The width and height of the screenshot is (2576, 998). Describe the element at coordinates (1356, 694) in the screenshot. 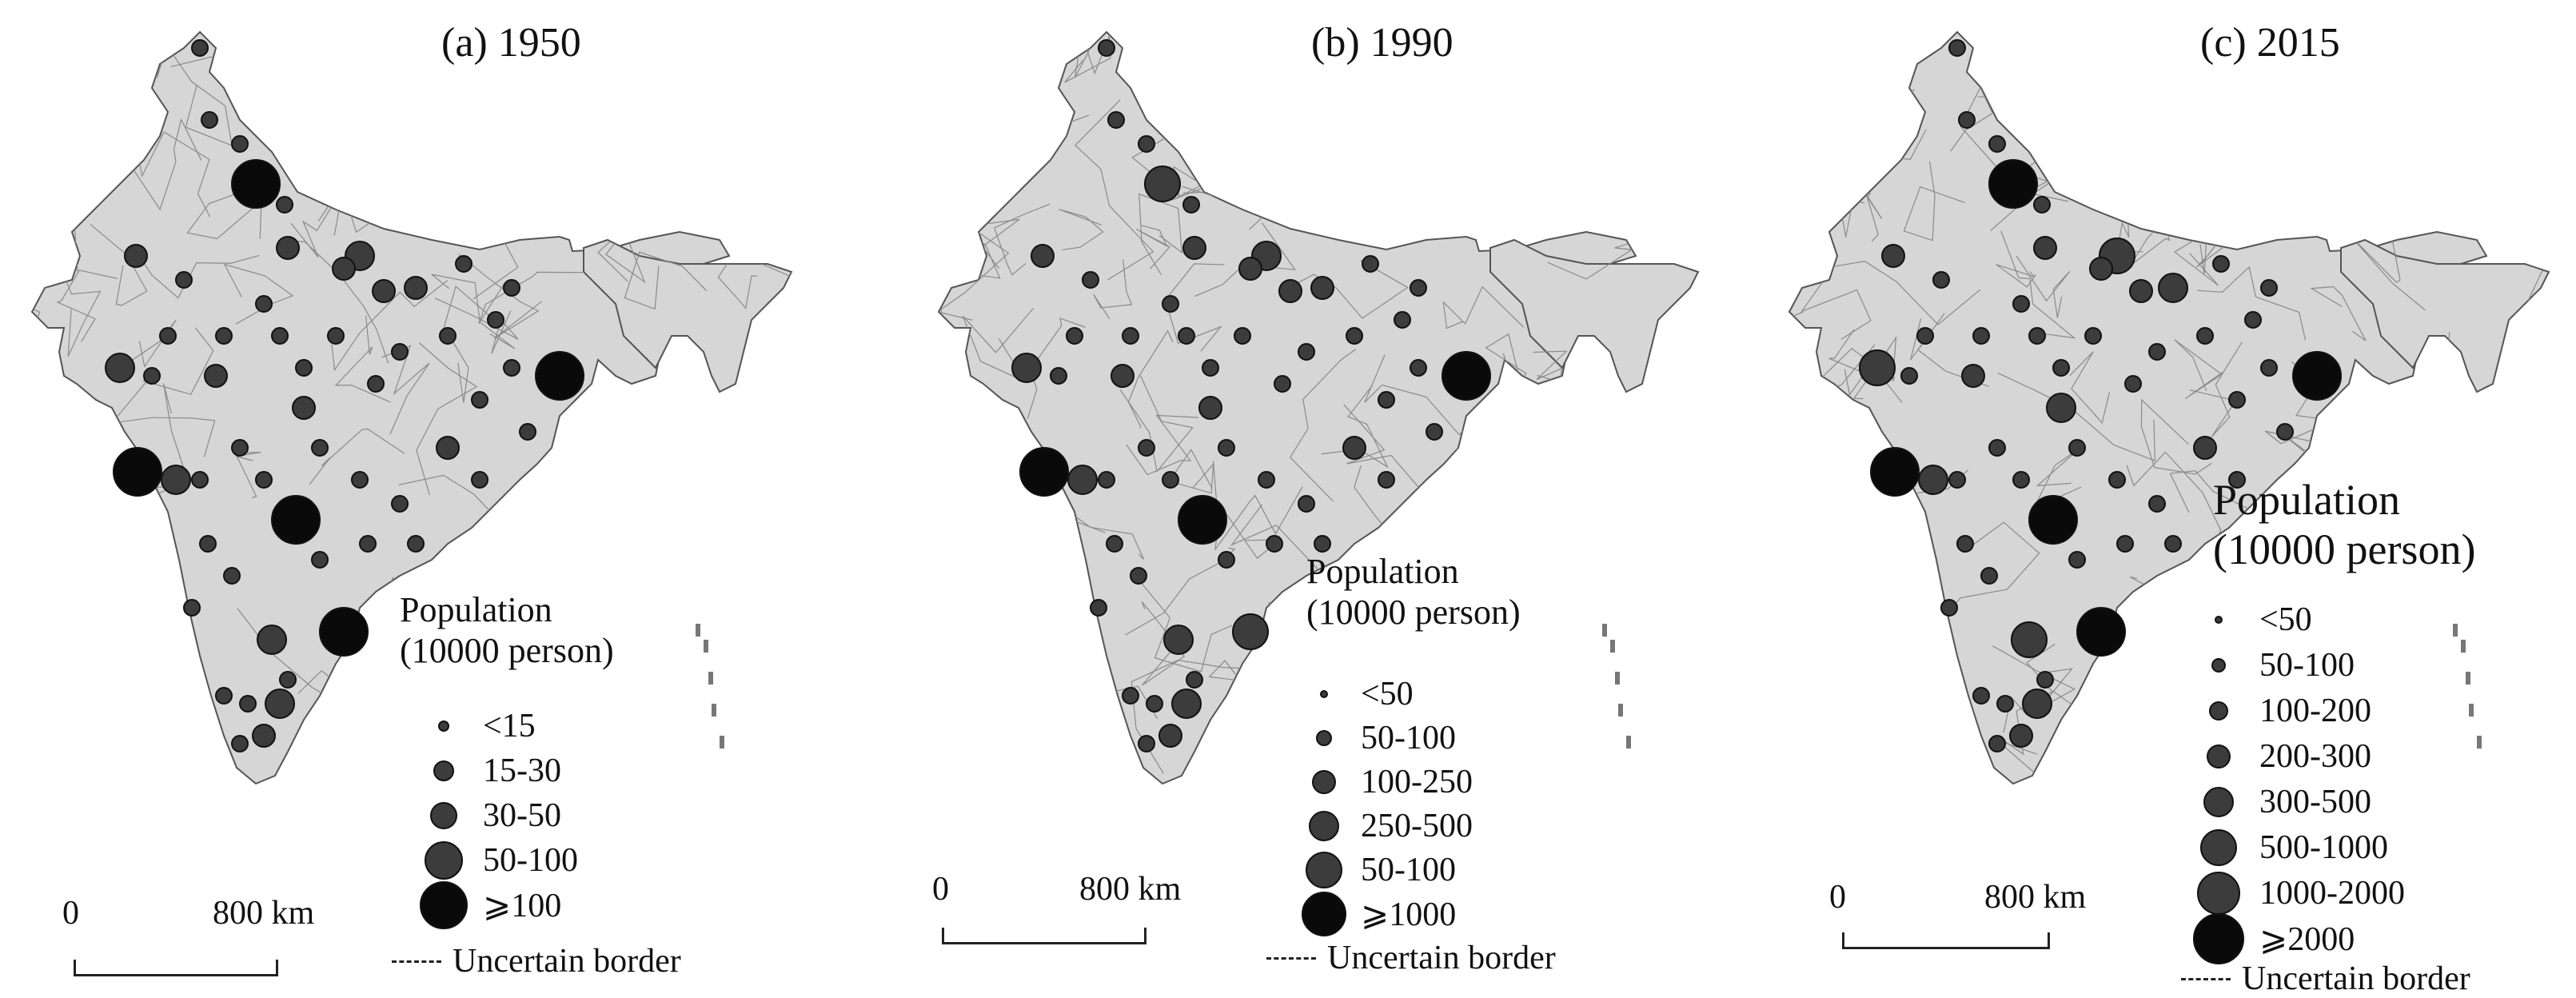

I see `legend-row: <50` at that location.